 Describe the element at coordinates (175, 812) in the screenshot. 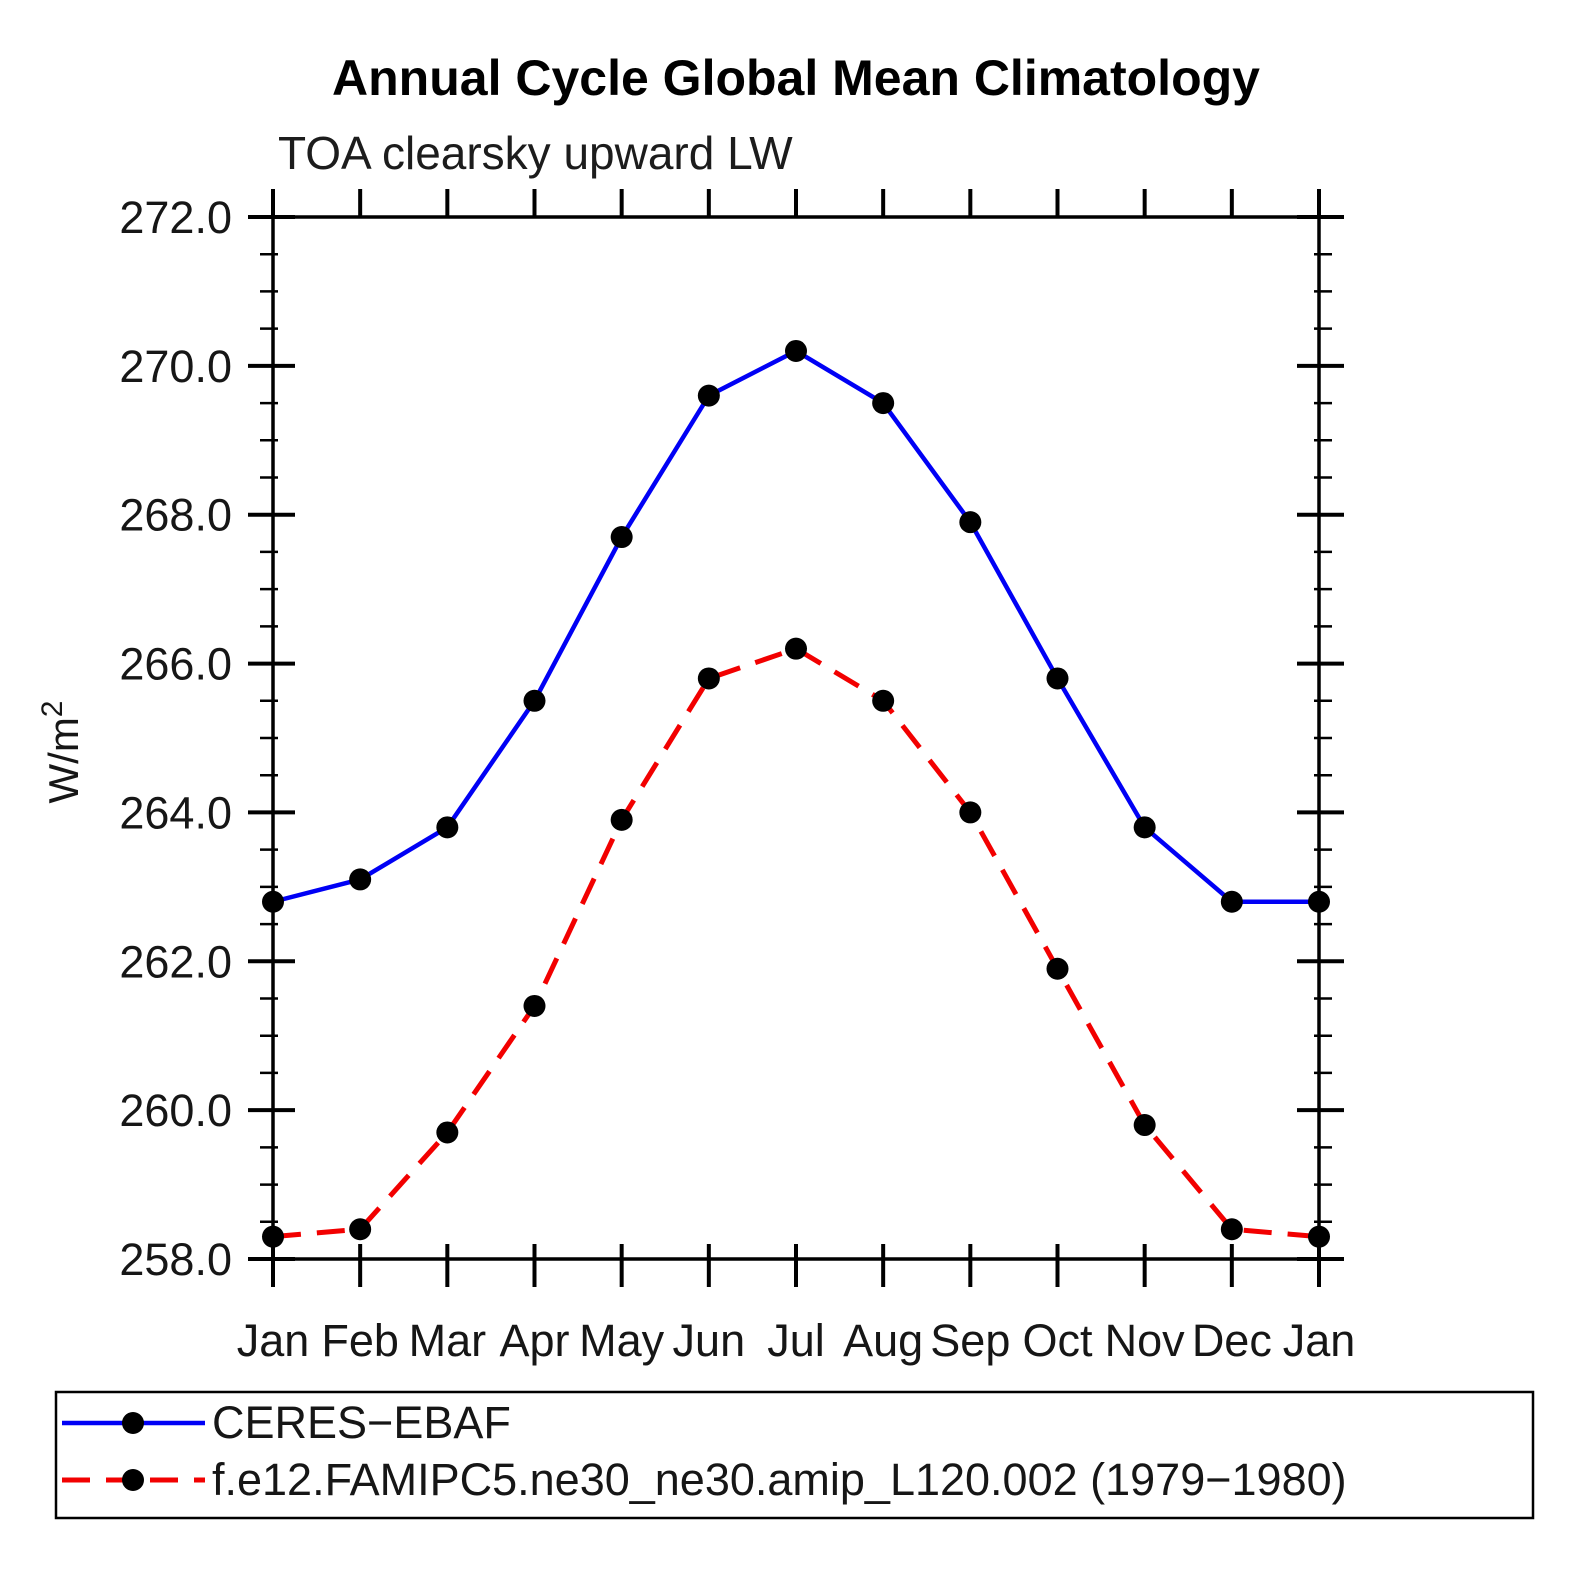

I see `y-tick-label: 264.0` at that location.